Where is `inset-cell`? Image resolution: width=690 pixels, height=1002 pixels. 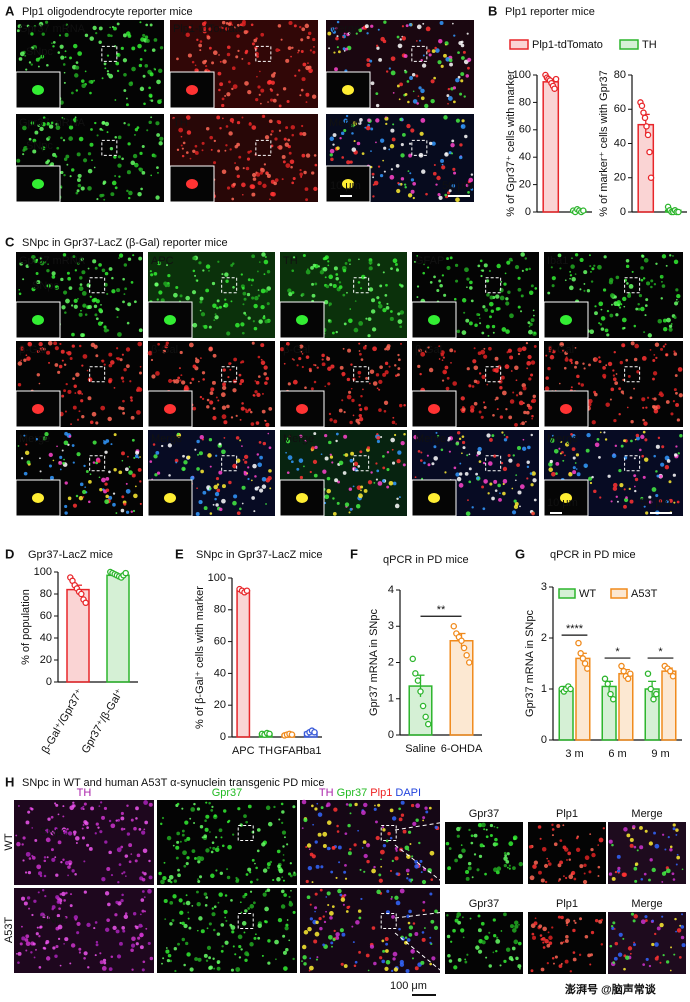
inset-cell is located at coordinates (302, 409).